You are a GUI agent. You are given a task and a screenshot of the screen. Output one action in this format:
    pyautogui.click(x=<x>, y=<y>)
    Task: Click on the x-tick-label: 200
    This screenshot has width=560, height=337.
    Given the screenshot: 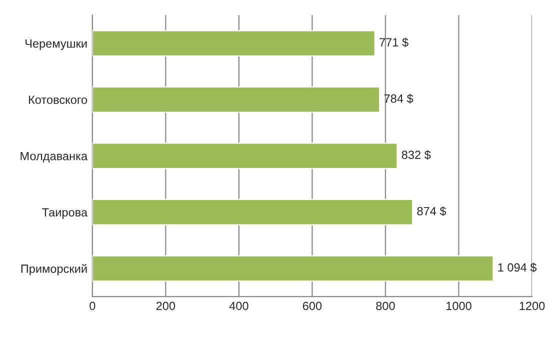 What is the action you would take?
    pyautogui.click(x=166, y=306)
    